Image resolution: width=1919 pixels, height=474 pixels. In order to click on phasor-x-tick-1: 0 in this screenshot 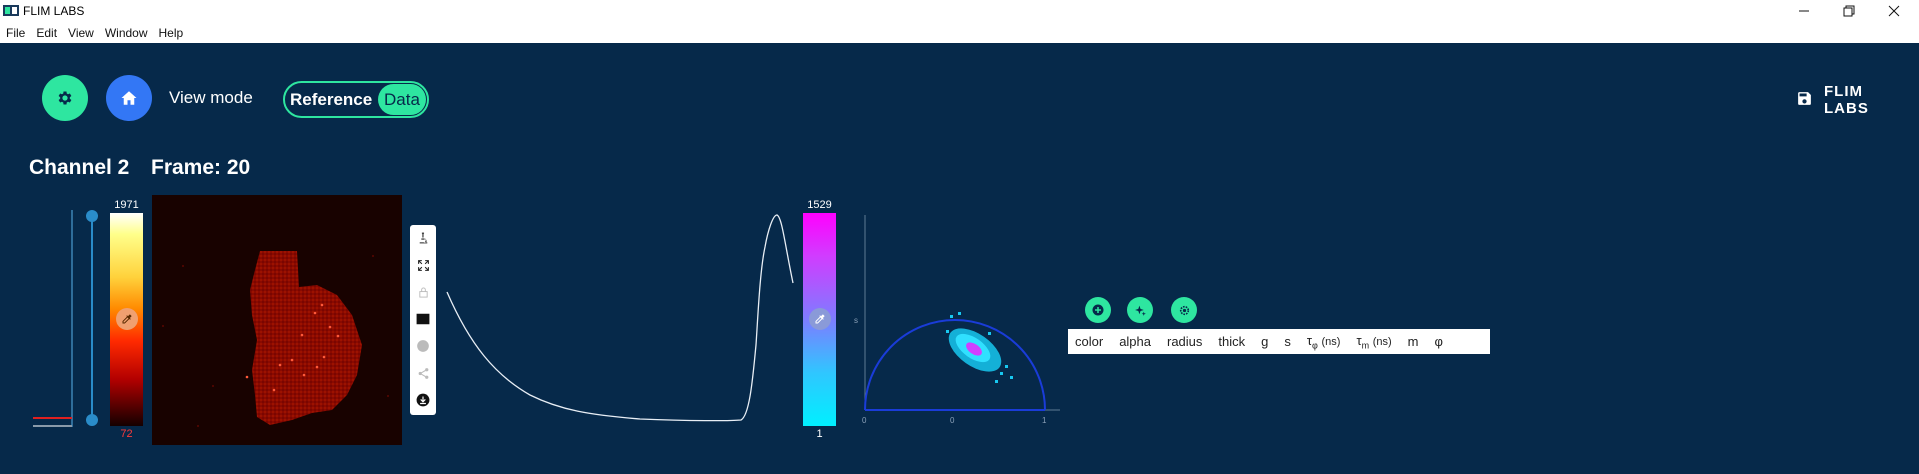, I will do `click(952, 420)`.